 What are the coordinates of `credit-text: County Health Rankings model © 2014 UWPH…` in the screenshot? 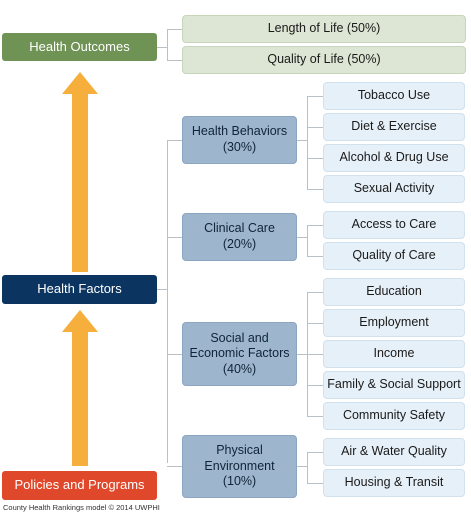 It's located at (81, 507).